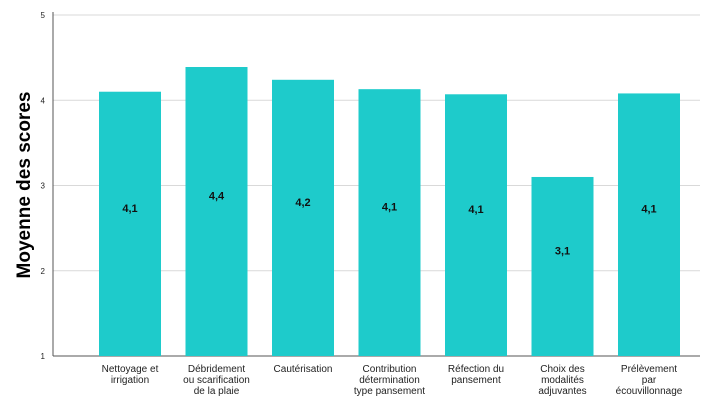  I want to click on y-tick-label: 4, so click(43, 100).